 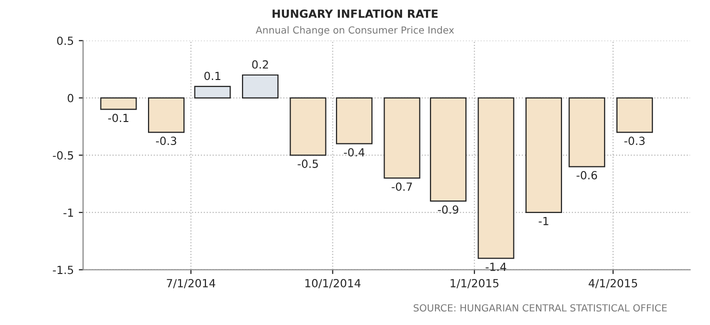 What do you see at coordinates (63, 155) in the screenshot?
I see `y-tick-label: -0.5` at bounding box center [63, 155].